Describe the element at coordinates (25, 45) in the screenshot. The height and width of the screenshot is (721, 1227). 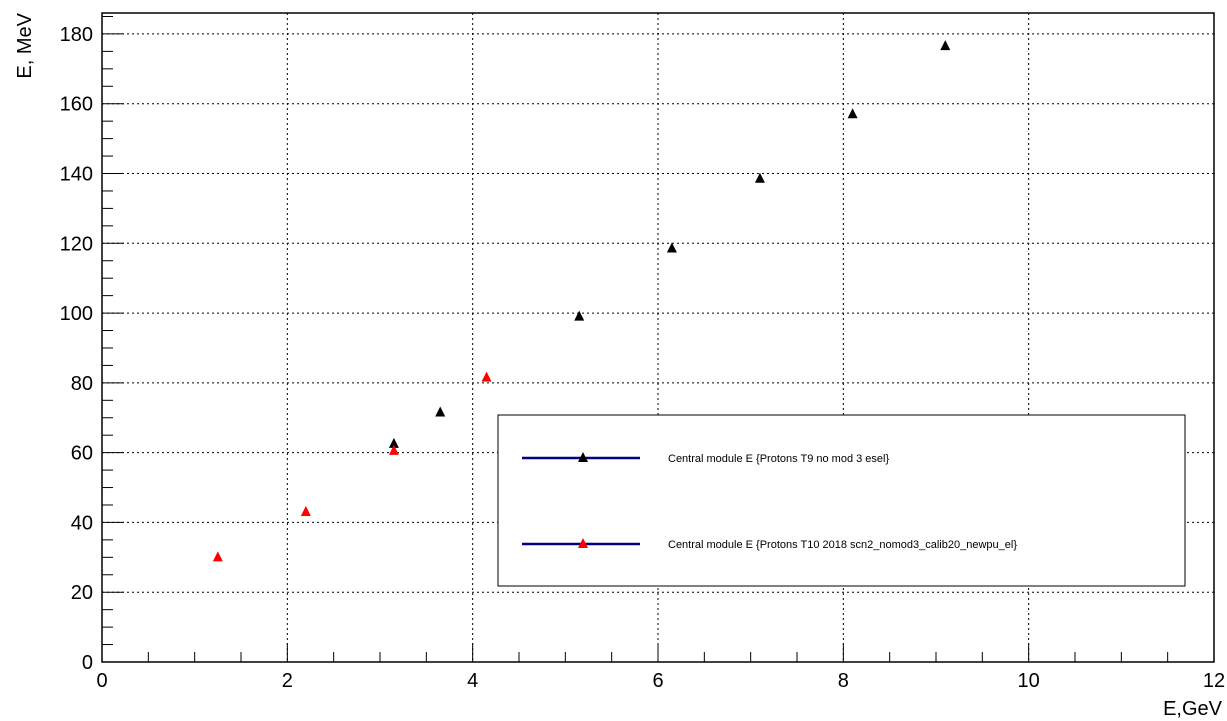
I see `y-axis-label: E, MeV` at that location.